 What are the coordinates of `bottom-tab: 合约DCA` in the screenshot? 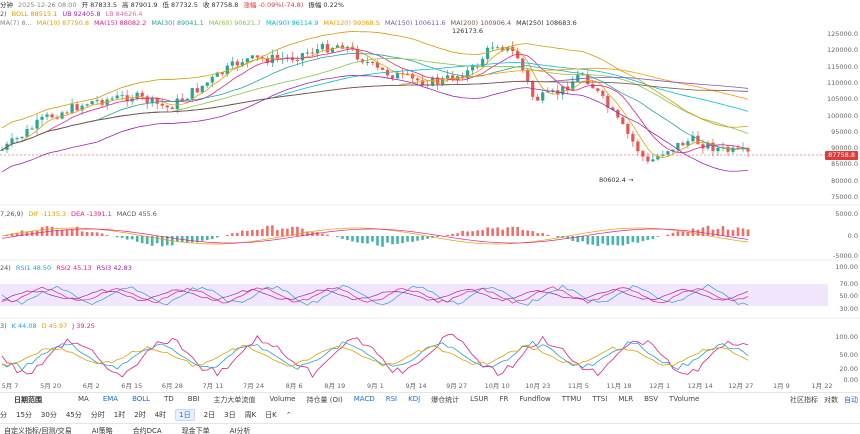 It's located at (147, 430).